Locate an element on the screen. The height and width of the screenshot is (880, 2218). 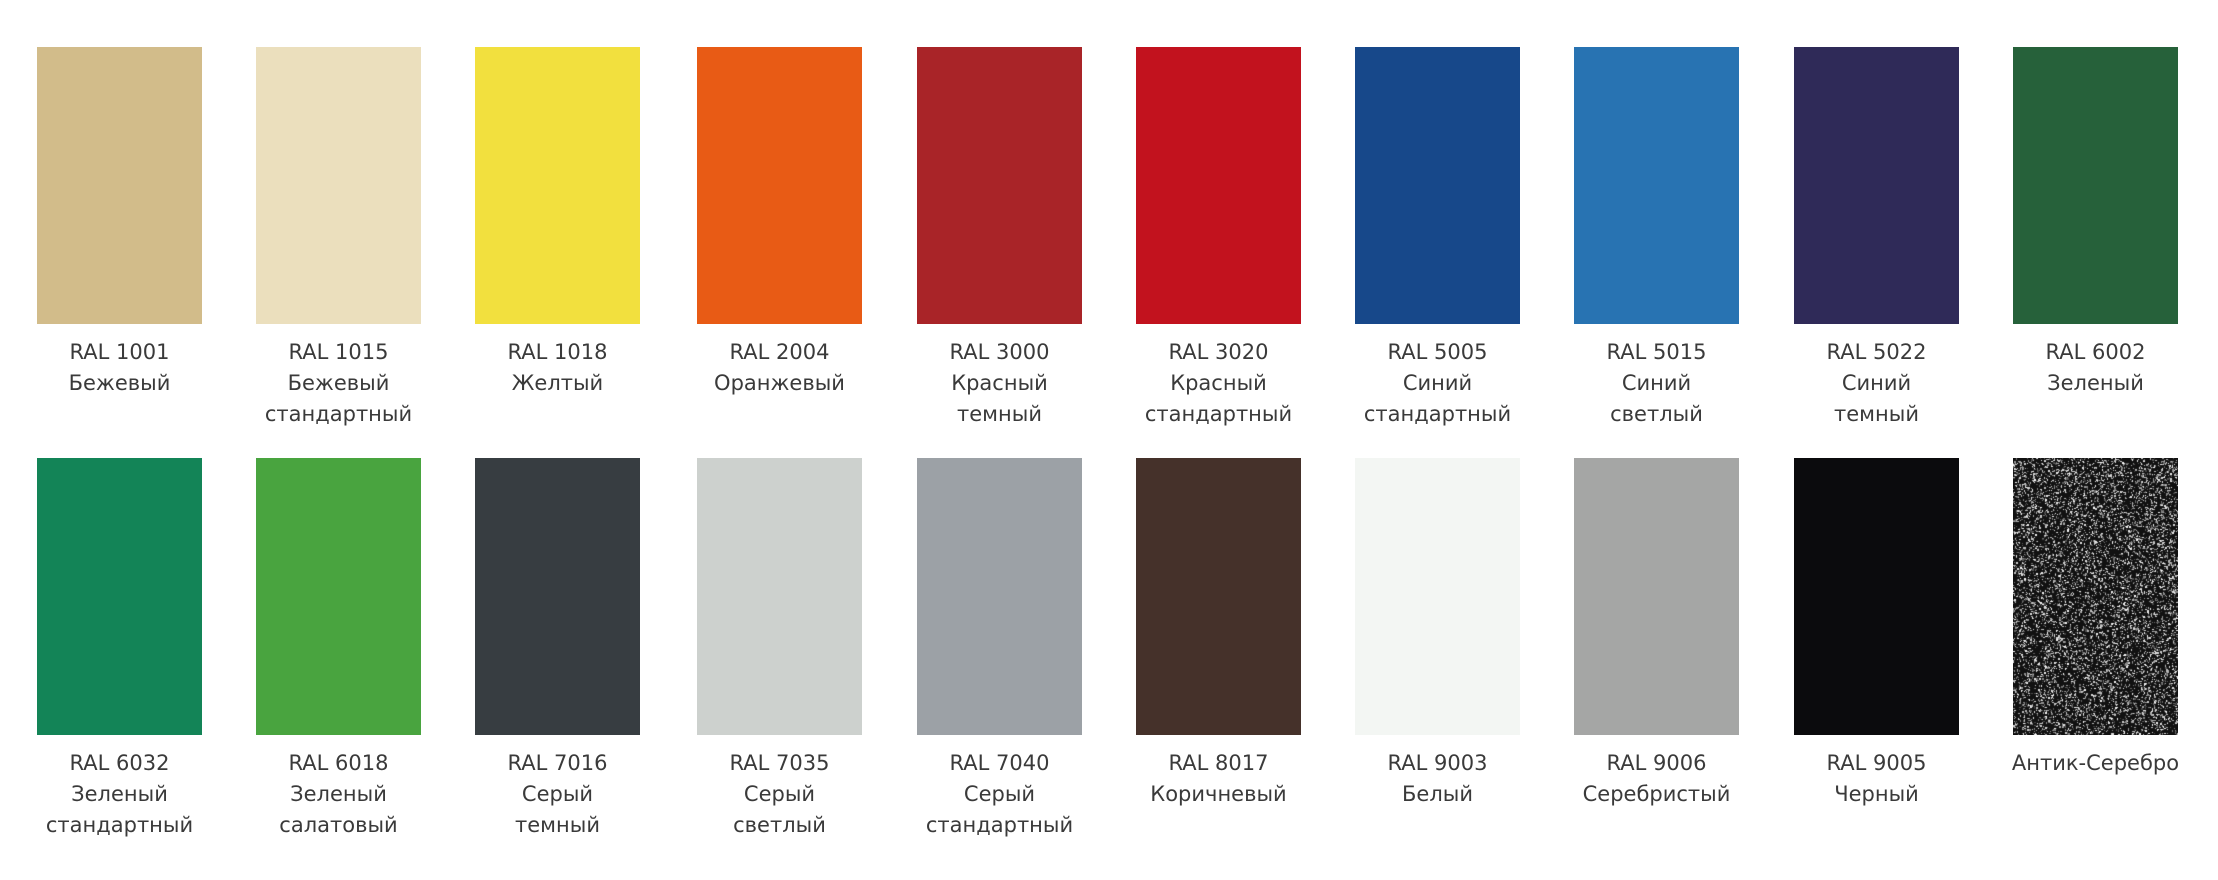
swatch-label: RAL 5022 Синий темный is located at coordinates (1876, 383).